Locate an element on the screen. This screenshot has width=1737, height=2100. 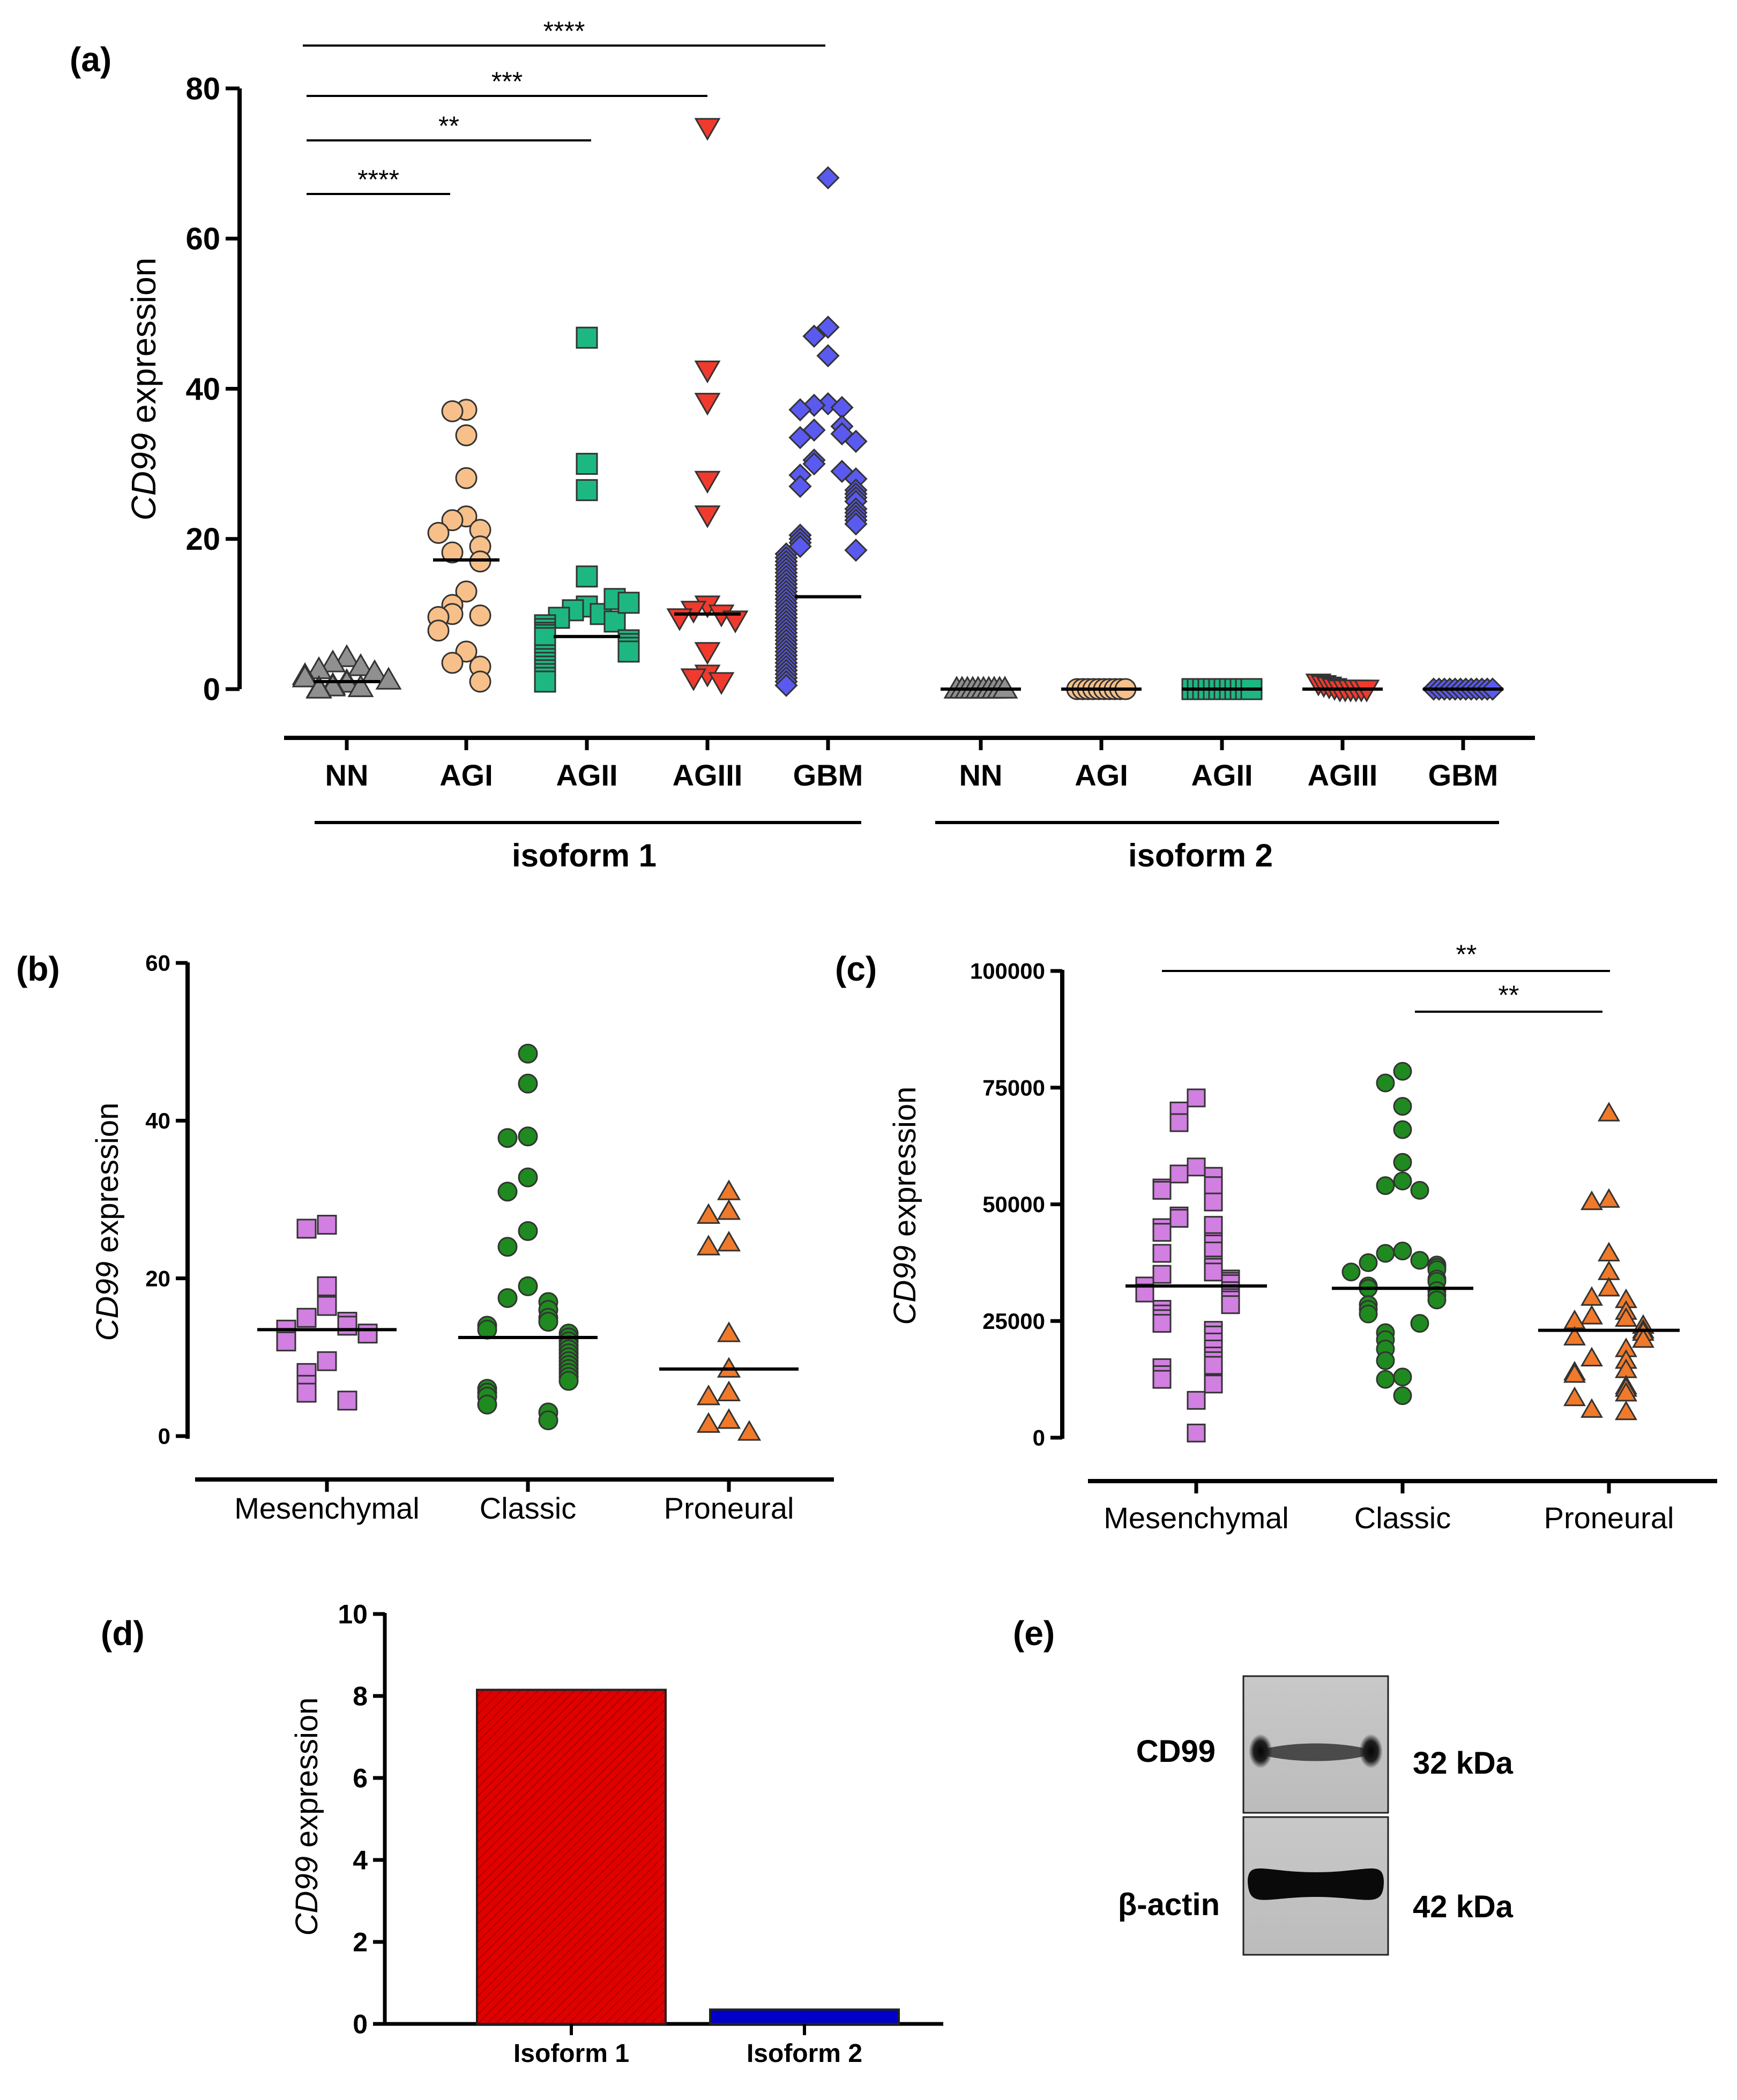
panel-c-y-tick-label: 25000 is located at coordinates (1013, 1321).